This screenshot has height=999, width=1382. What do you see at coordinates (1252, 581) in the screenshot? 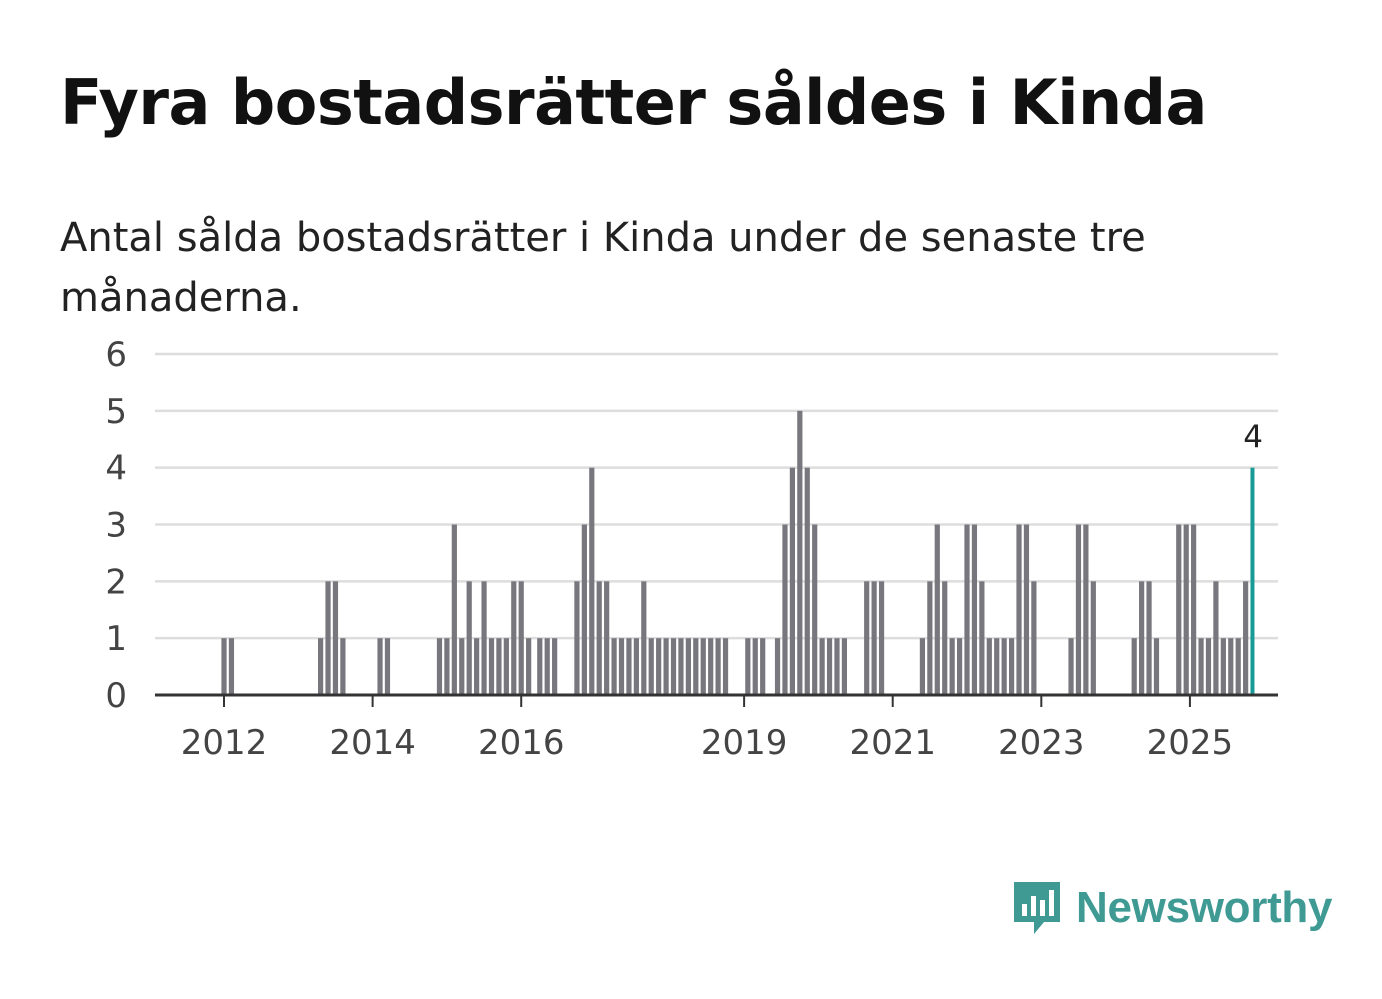
I see `bar-highlight` at bounding box center [1252, 581].